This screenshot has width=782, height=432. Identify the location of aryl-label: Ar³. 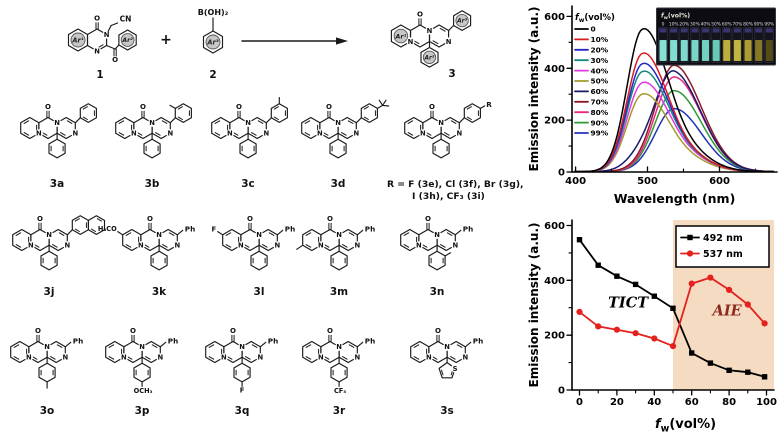
(461, 21).